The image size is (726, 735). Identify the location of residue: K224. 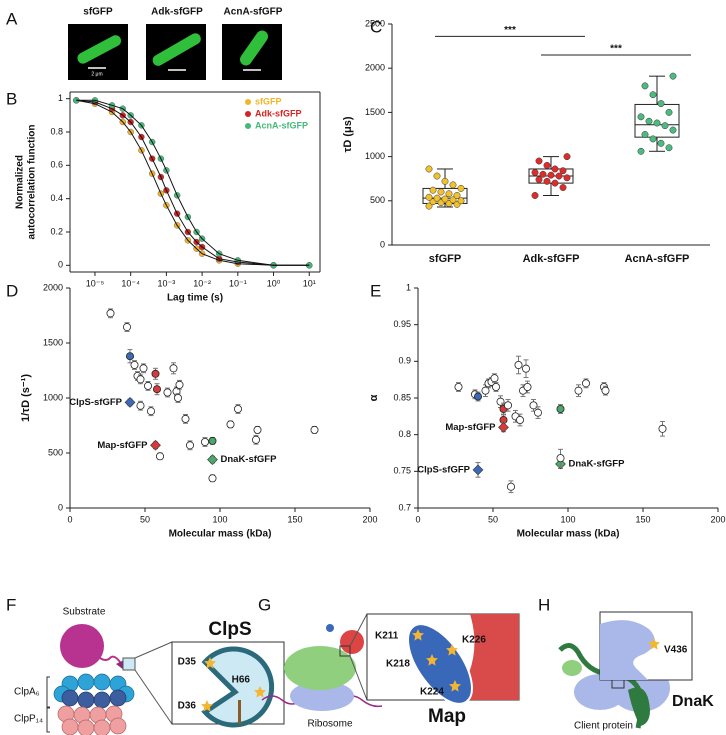
(432, 692).